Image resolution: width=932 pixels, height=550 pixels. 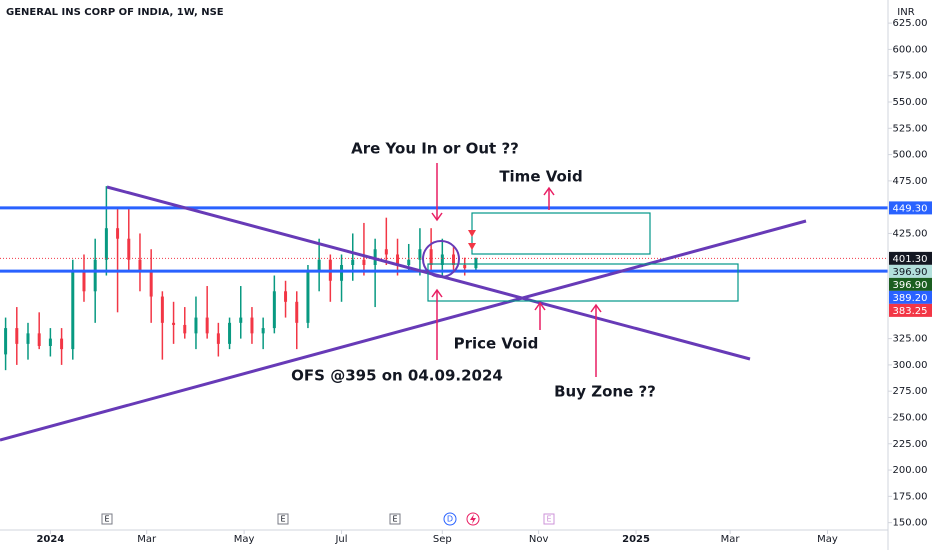 What do you see at coordinates (910, 23) in the screenshot?
I see `y-tick-label: 625.00` at bounding box center [910, 23].